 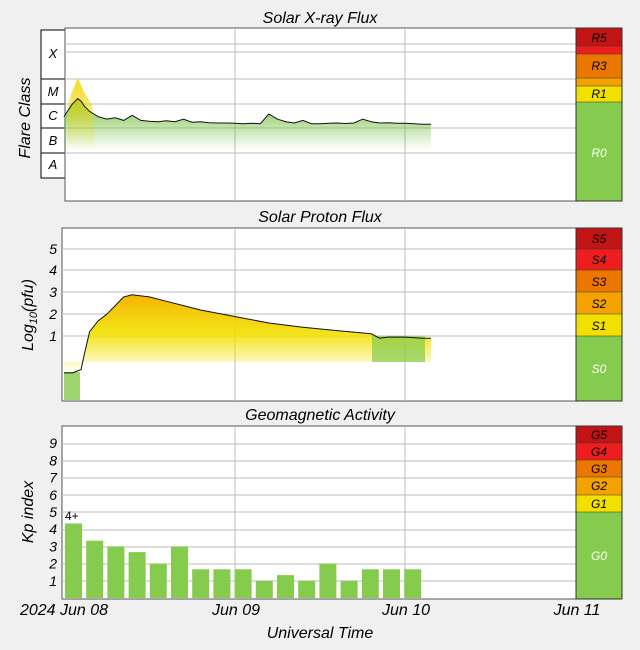 I want to click on geomag-ytick: 8, so click(x=53, y=460).